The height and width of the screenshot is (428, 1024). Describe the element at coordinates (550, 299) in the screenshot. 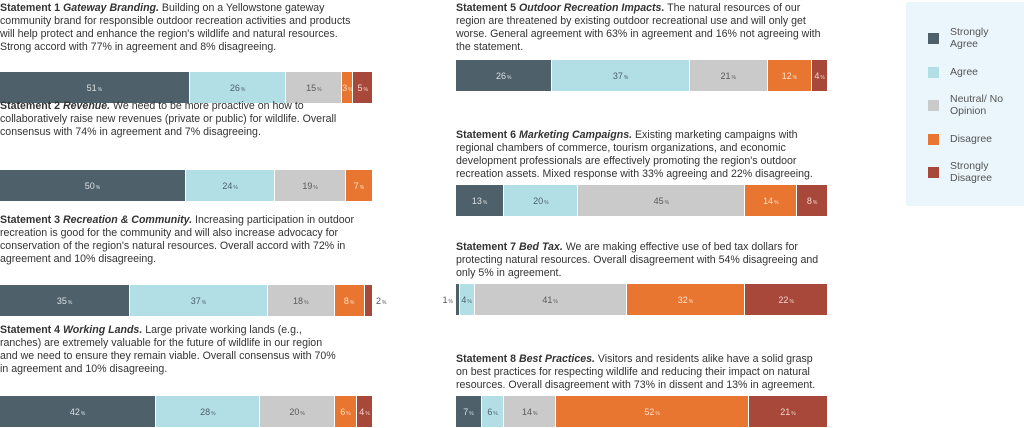

I see `data-label: 41%` at that location.